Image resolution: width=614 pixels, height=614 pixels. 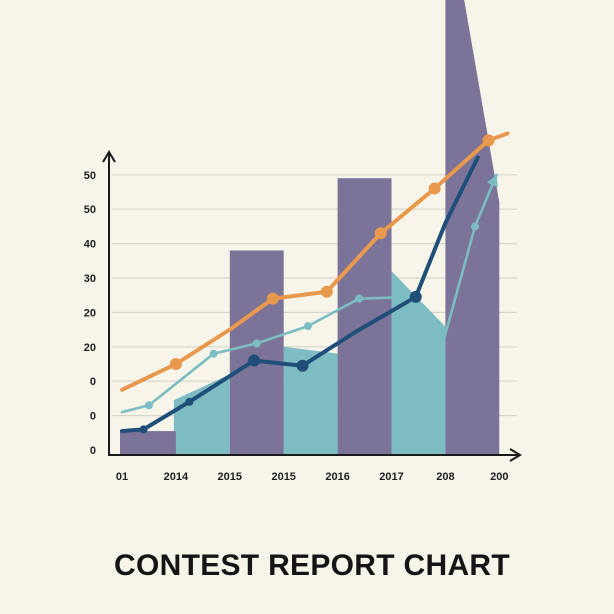 What do you see at coordinates (337, 477) in the screenshot?
I see `x-tick-label: 2016` at bounding box center [337, 477].